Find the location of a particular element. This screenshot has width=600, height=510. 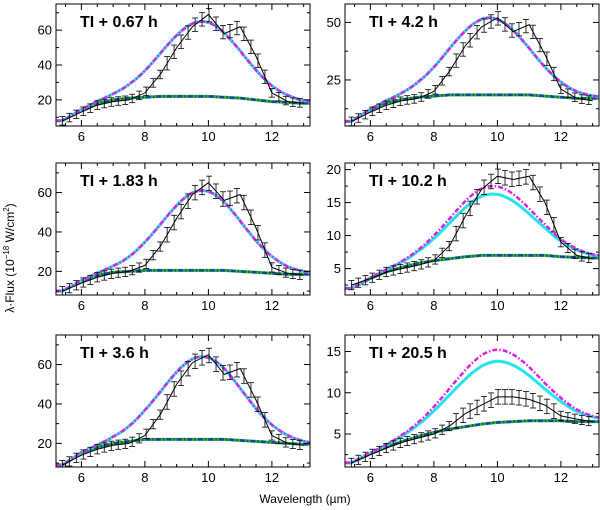

continuum-line-blue is located at coordinates (183, 109).